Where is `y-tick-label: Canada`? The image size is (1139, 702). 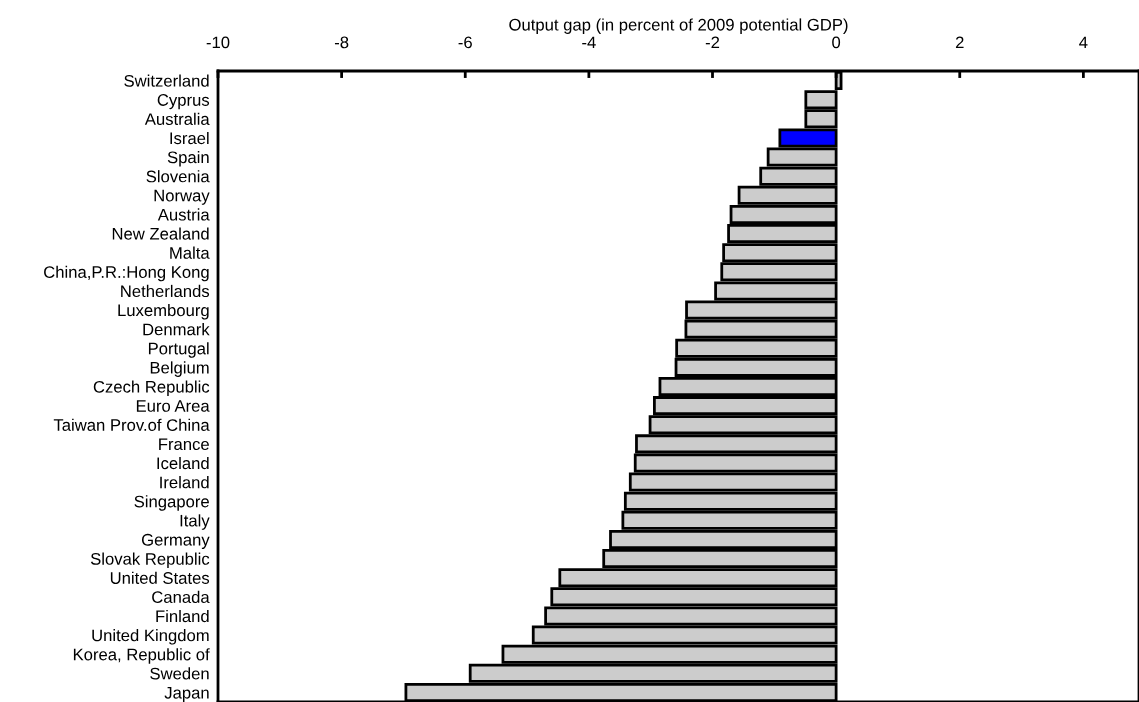
y-tick-label: Canada is located at coordinates (181, 597).